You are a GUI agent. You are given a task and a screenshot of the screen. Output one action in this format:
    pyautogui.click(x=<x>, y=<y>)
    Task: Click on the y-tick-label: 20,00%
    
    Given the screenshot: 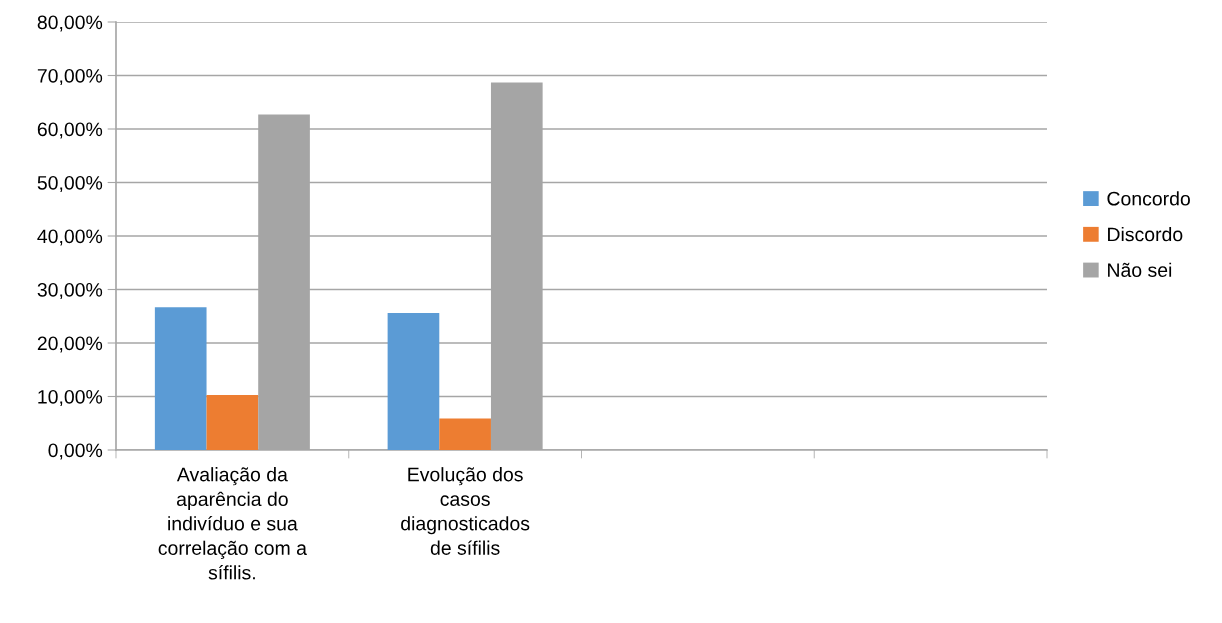 What is the action you would take?
    pyautogui.click(x=70, y=344)
    